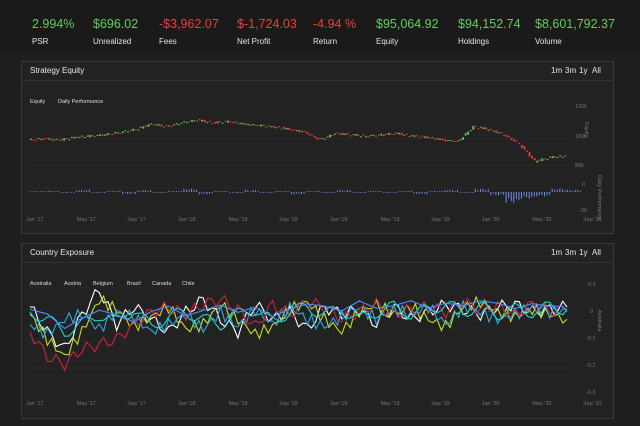 The width and height of the screenshot is (640, 426). I want to click on perf-ytick-minus20: -20, so click(583, 211).